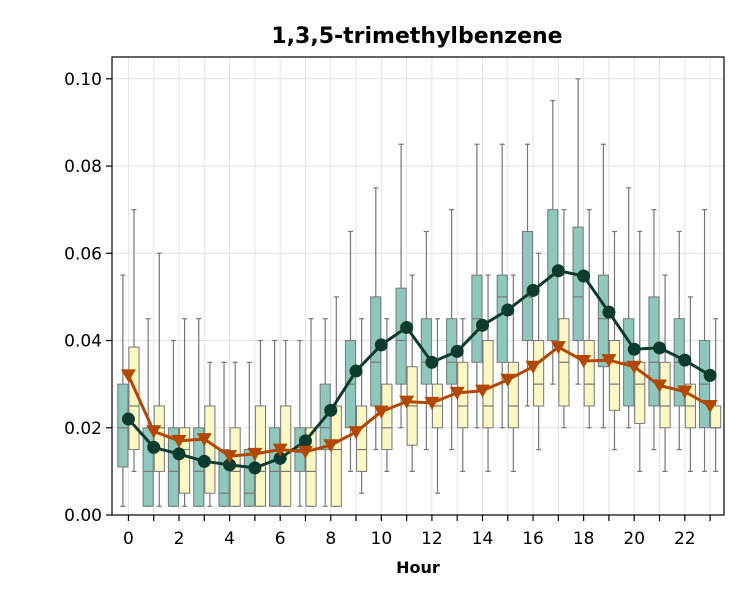 The height and width of the screenshot is (604, 750). I want to click on x-axis-label: Hour, so click(418, 567).